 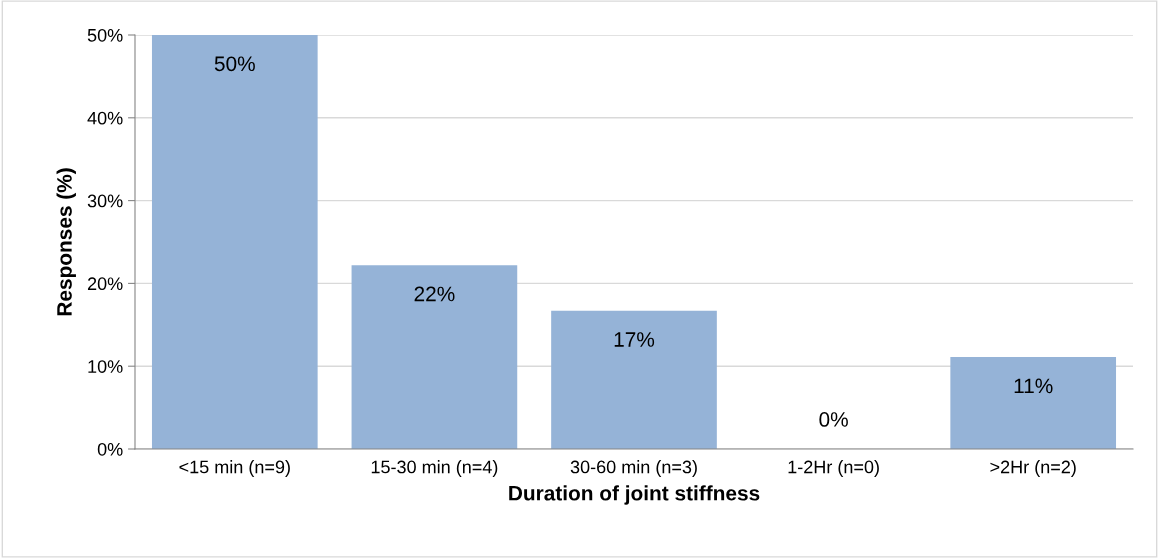 What do you see at coordinates (234, 468) in the screenshot?
I see `x-tick-label: <15 min (n=9)` at bounding box center [234, 468].